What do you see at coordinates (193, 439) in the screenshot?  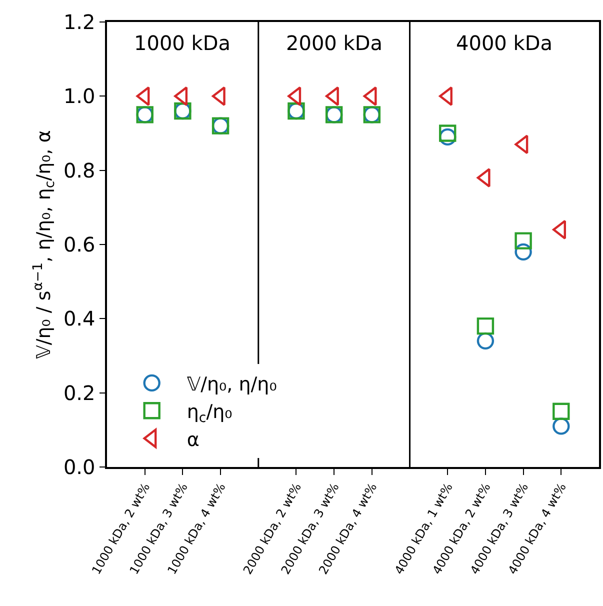 I see `legend-label: α` at bounding box center [193, 439].